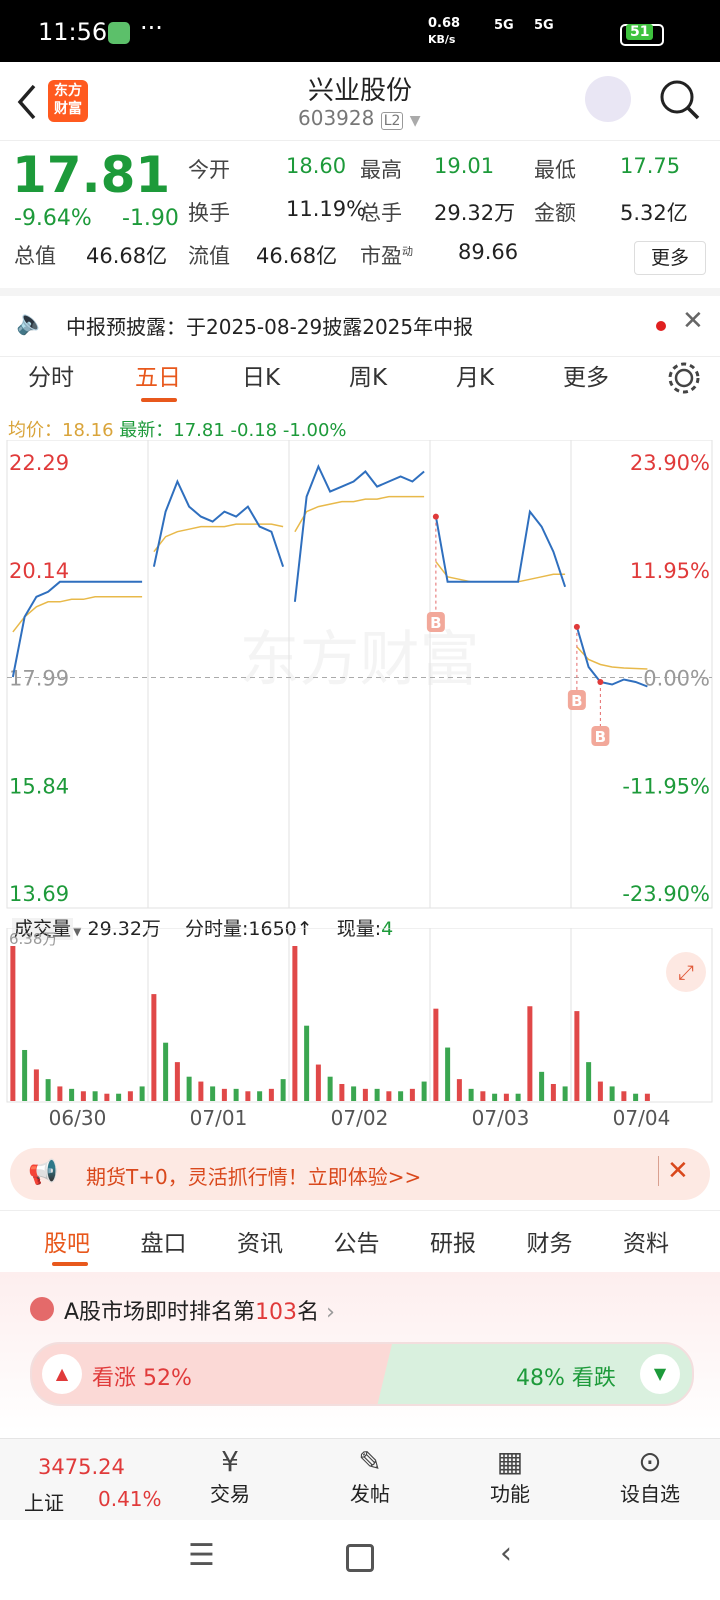  I want to click on info-tab: 资料, so click(646, 1244).